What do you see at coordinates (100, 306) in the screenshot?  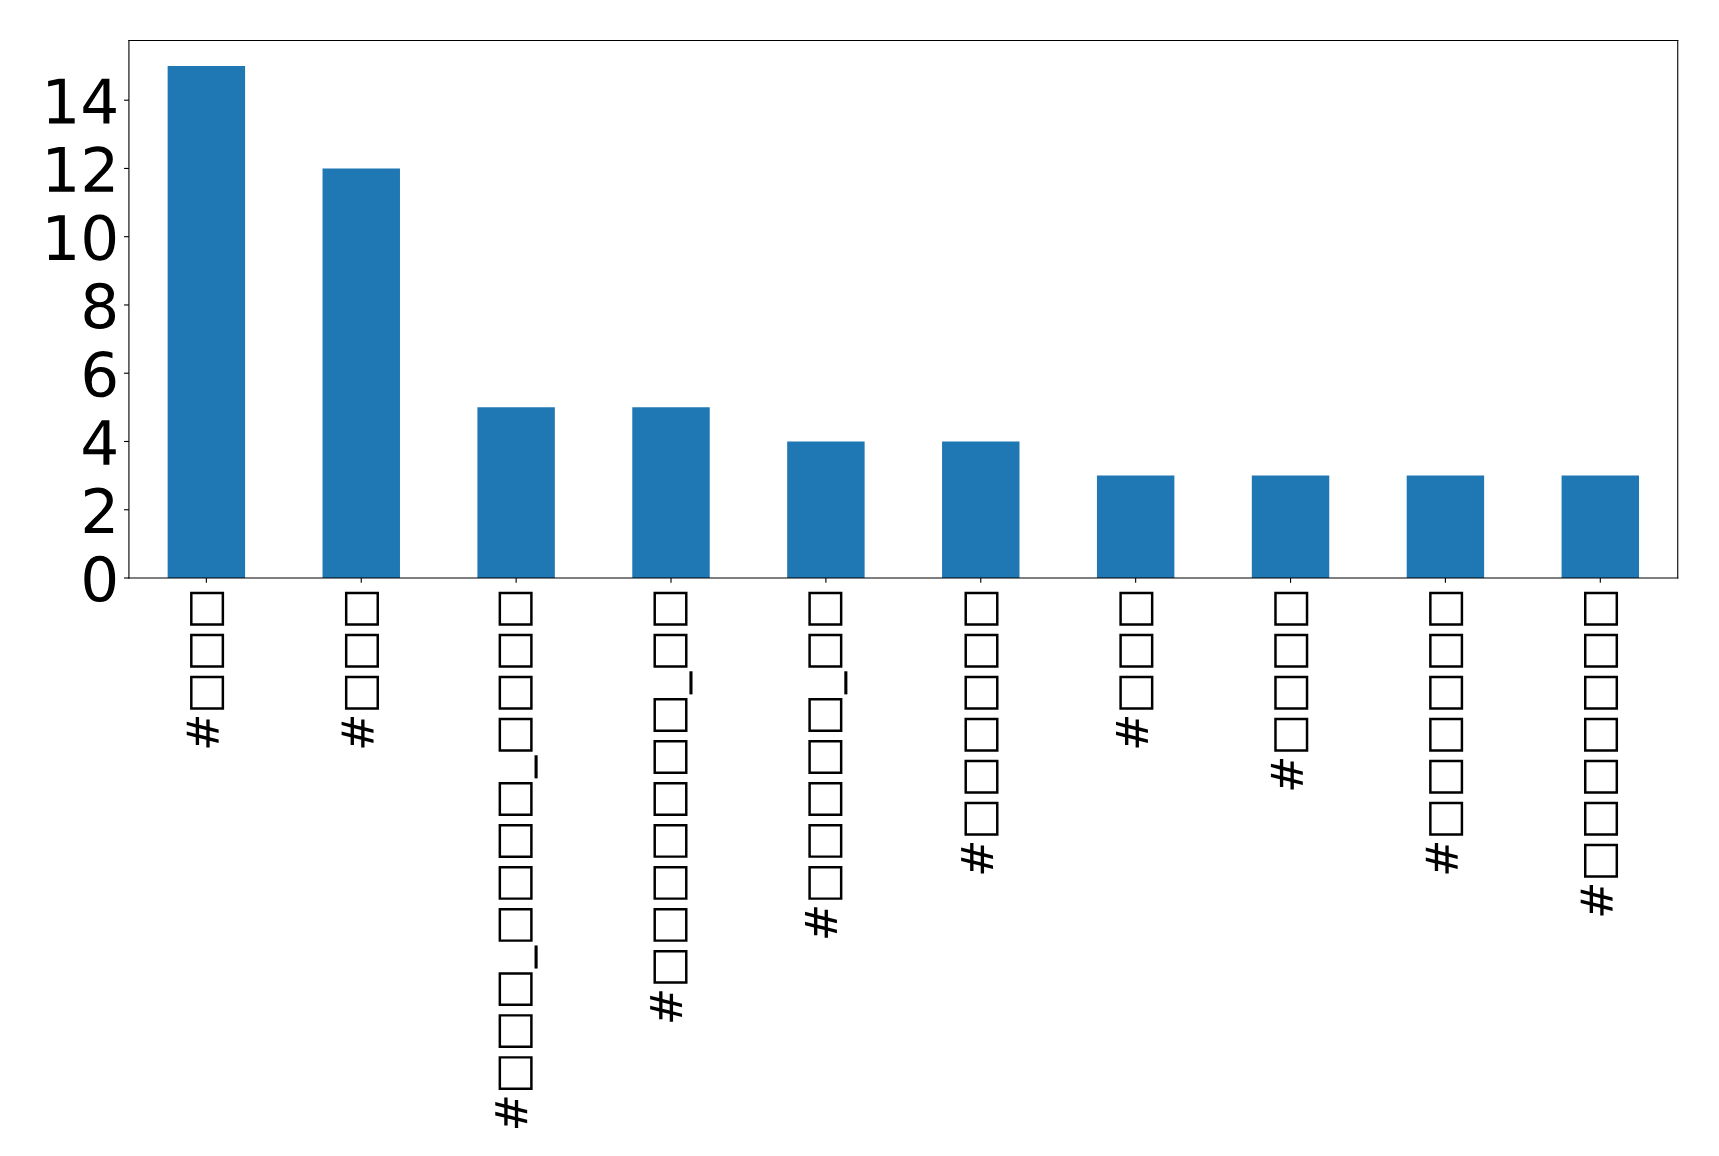 I see `y-tick-label: 8` at bounding box center [100, 306].